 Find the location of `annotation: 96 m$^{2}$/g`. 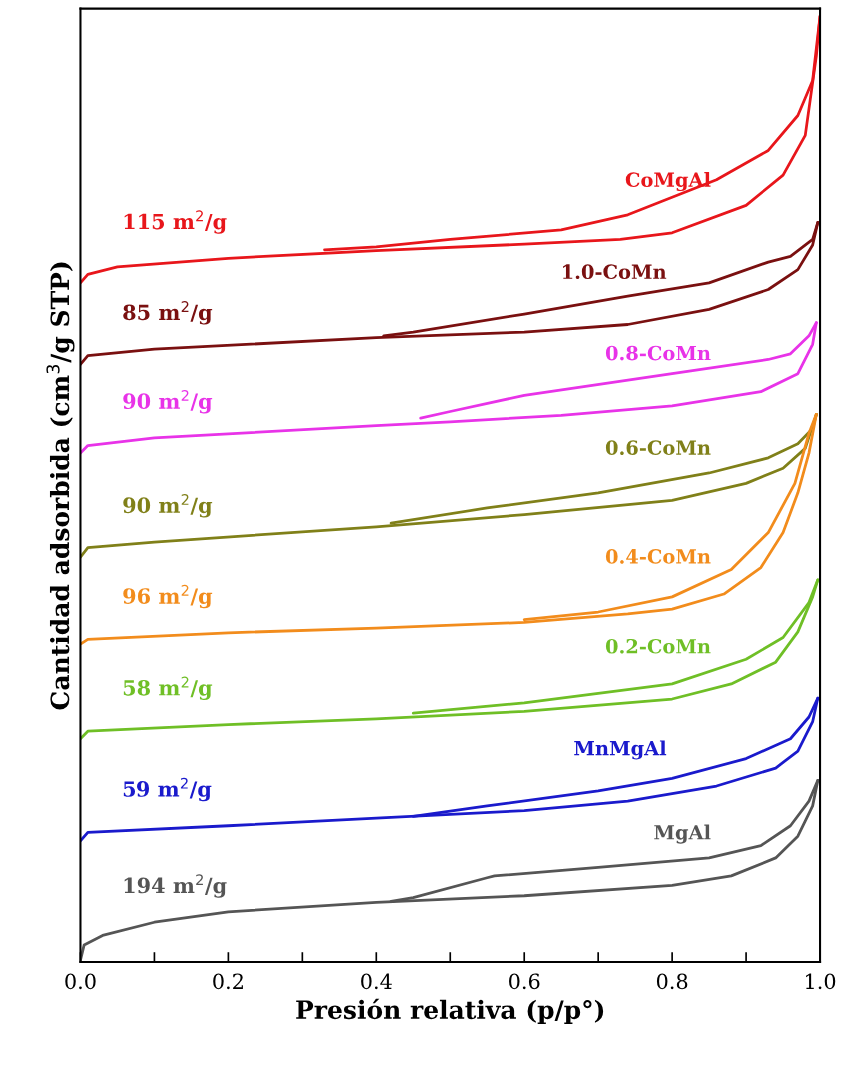

annotation: 96 m$^{2}$/g is located at coordinates (168, 596).